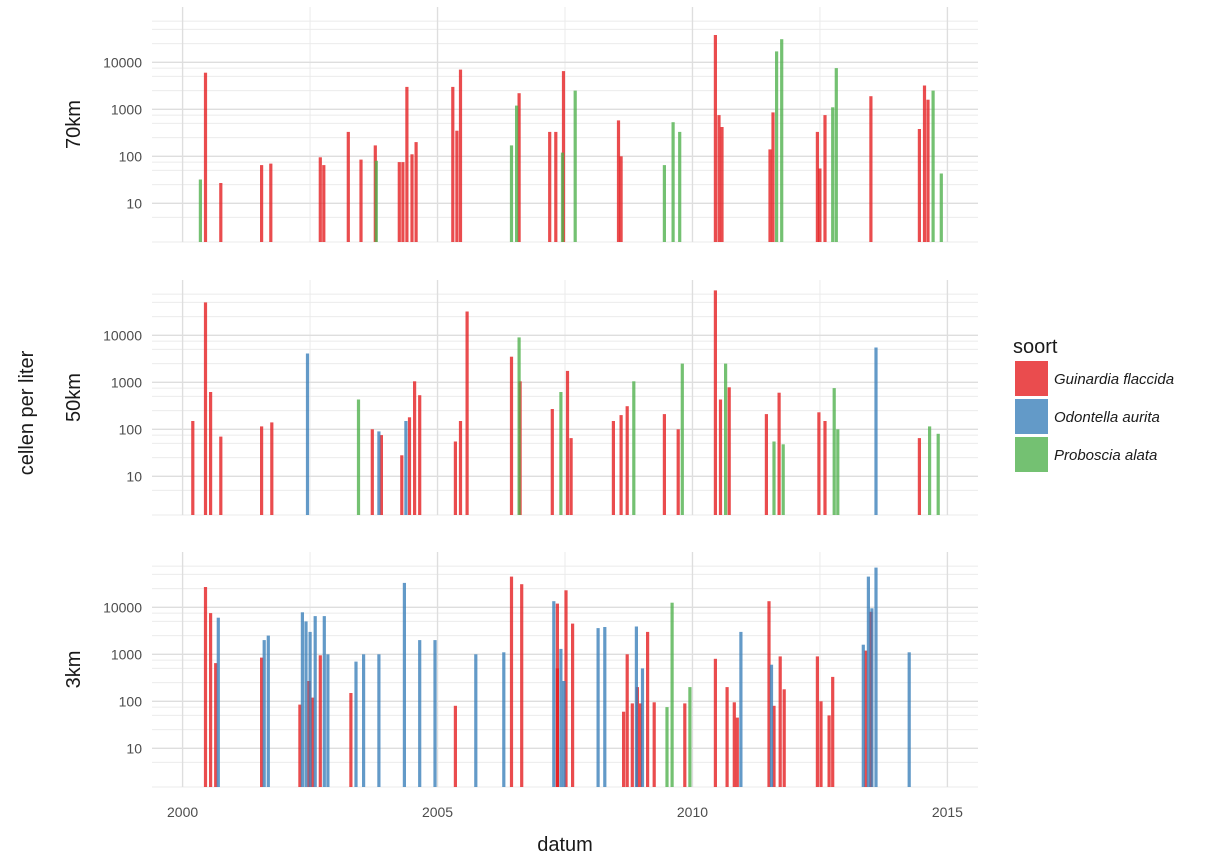 This screenshot has height=864, width=1232. Describe the element at coordinates (182, 812) in the screenshot. I see `x-tick-label: 2000` at that location.